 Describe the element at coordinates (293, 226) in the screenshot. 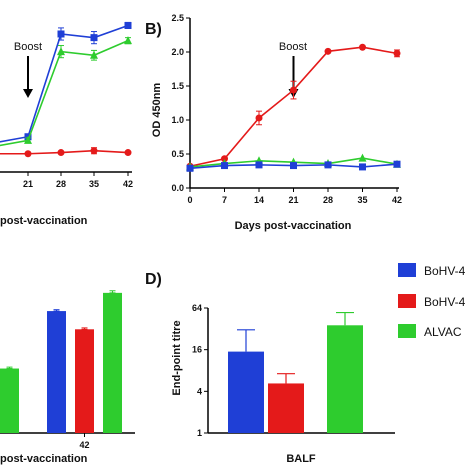

I see `panel-b-x-axis-title: Days post-vaccination` at that location.